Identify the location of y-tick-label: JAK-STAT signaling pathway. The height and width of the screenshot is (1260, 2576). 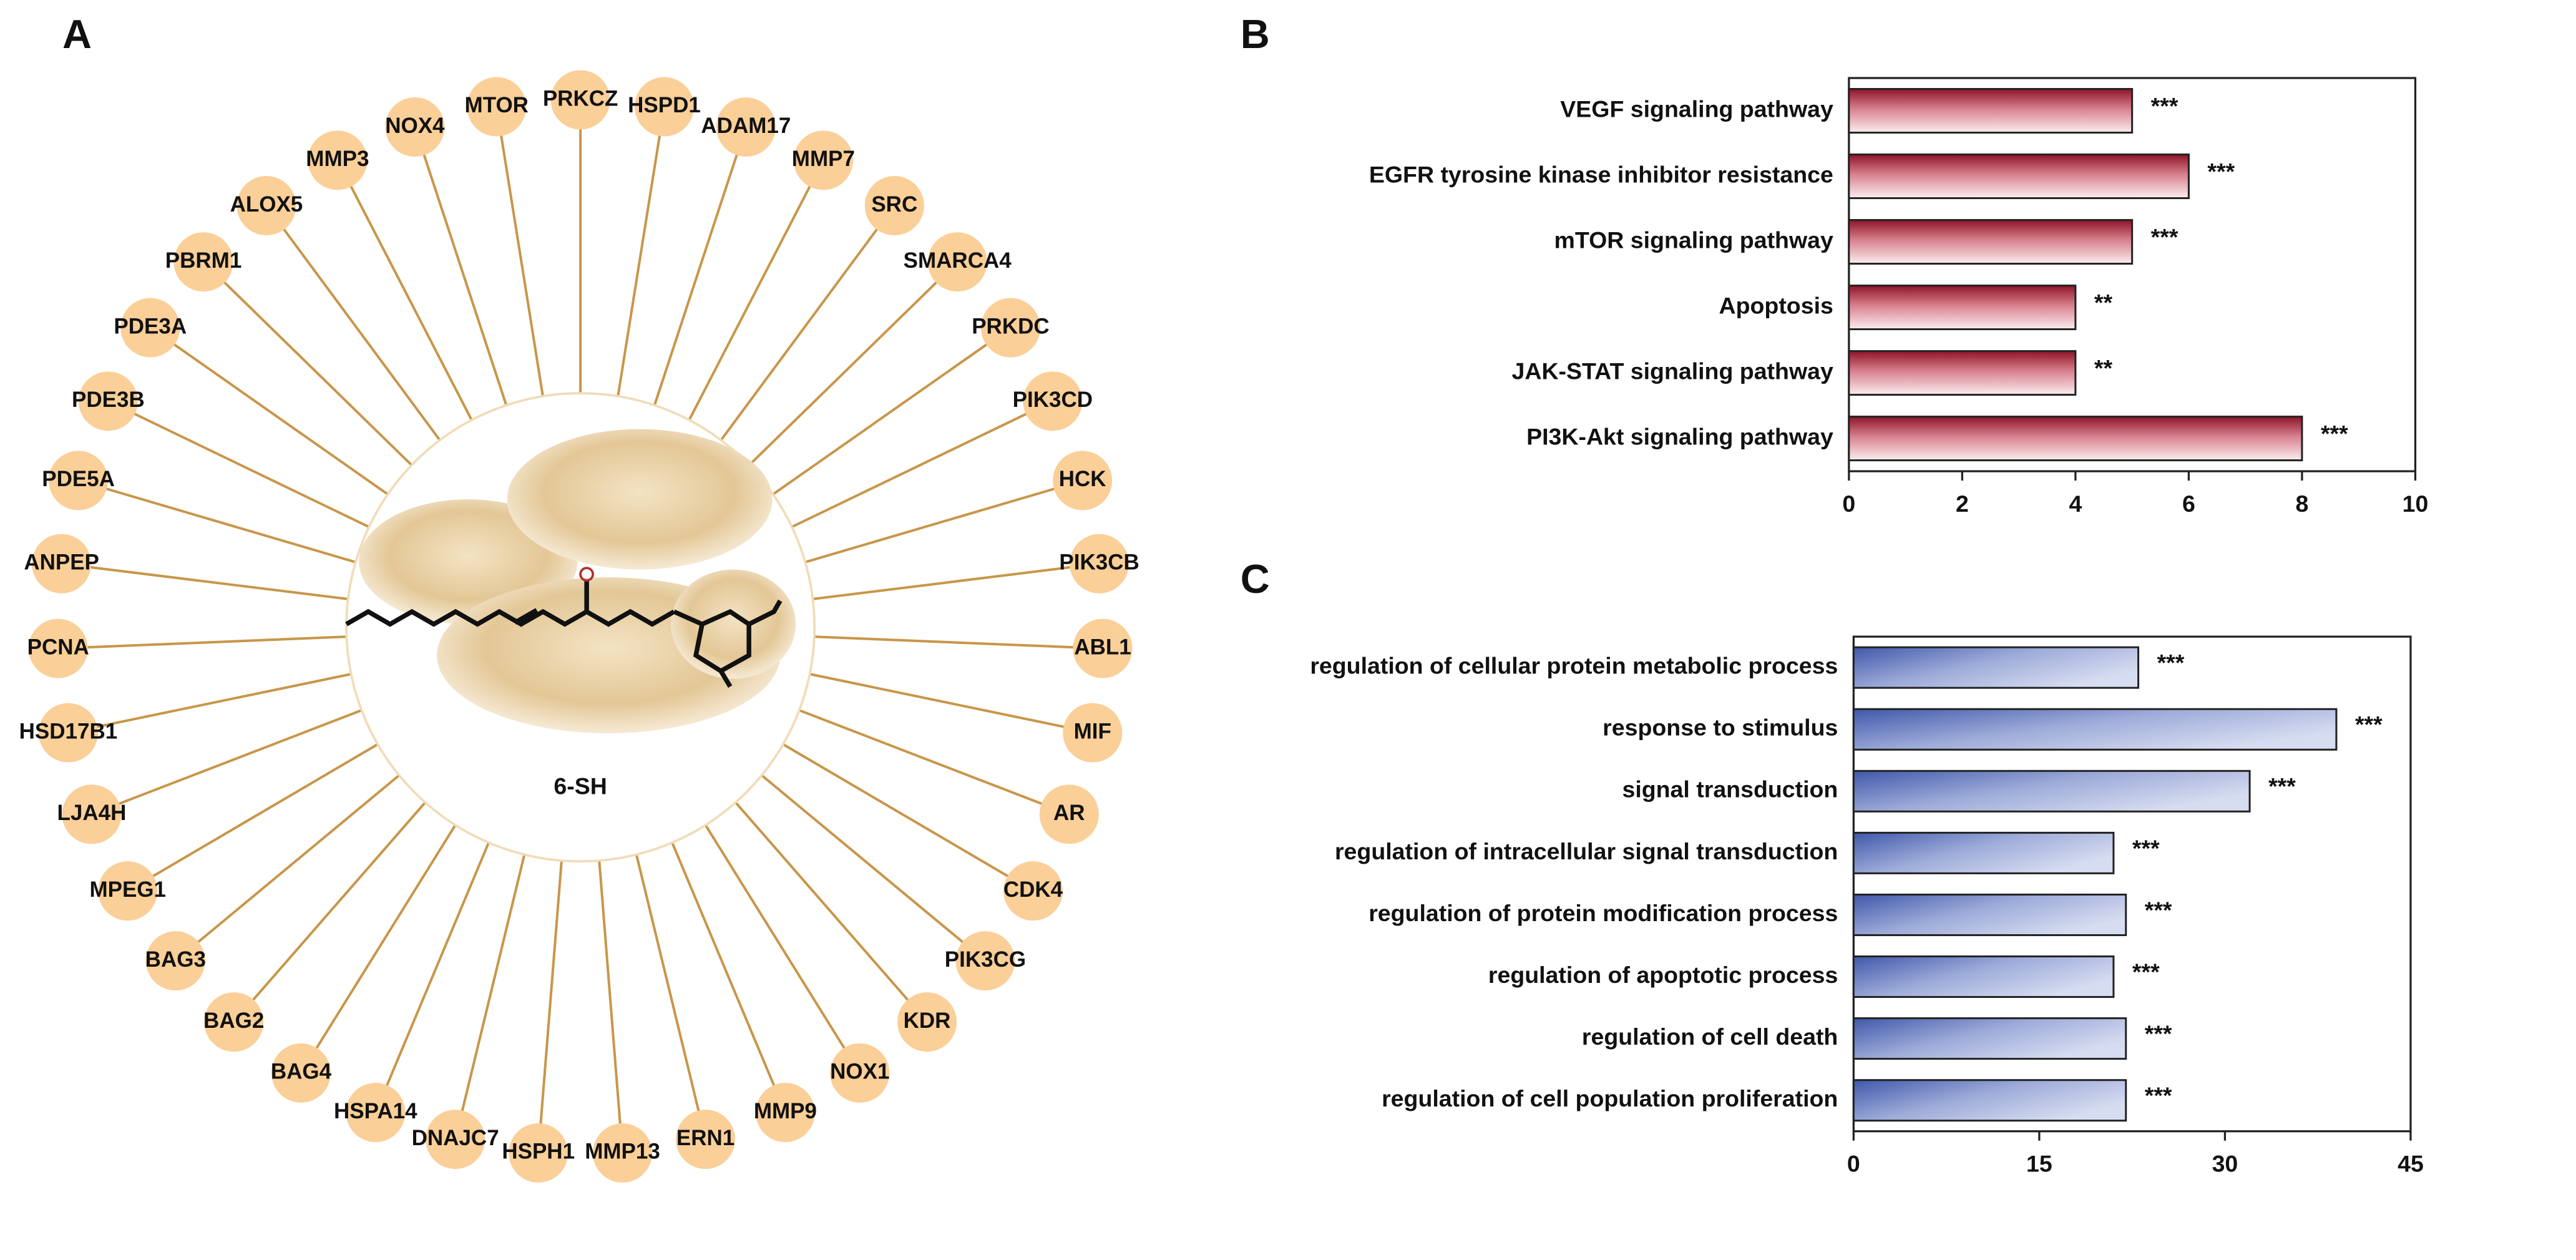
(1672, 371).